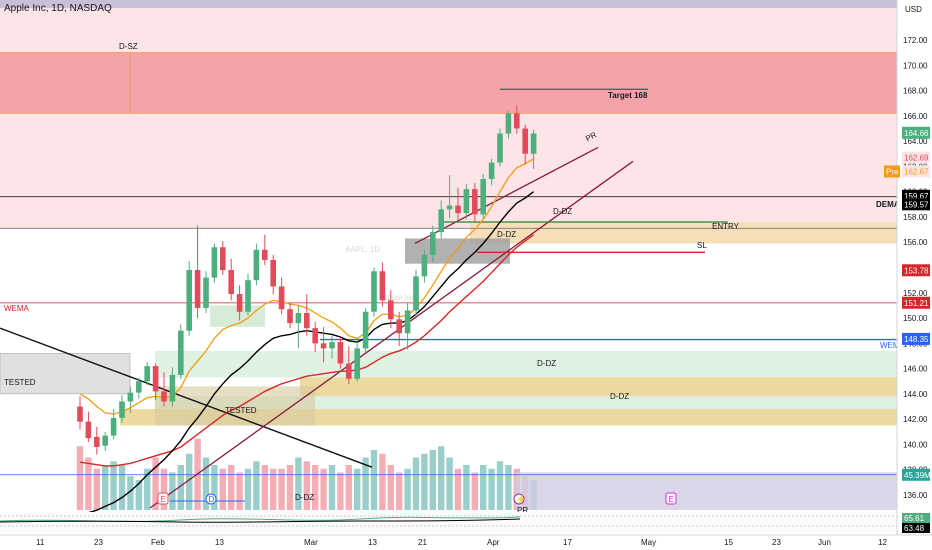 The image size is (932, 550). Describe the element at coordinates (457, 251) in the screenshot. I see `gray-demand-box` at that location.